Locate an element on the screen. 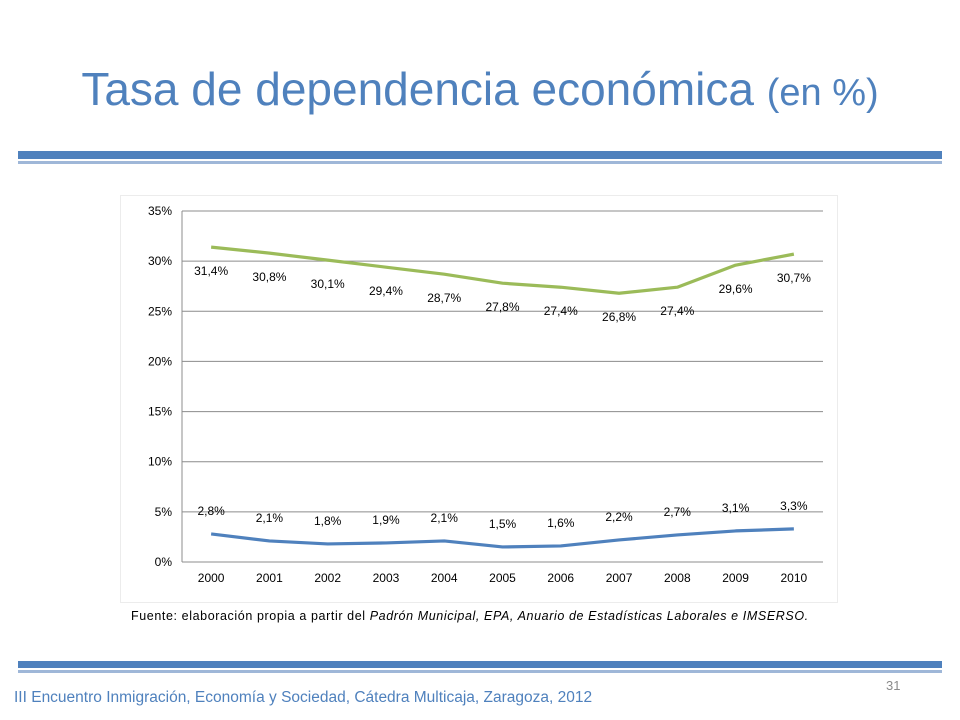 The height and width of the screenshot is (720, 960). y-tick-label: 25% is located at coordinates (160, 311).